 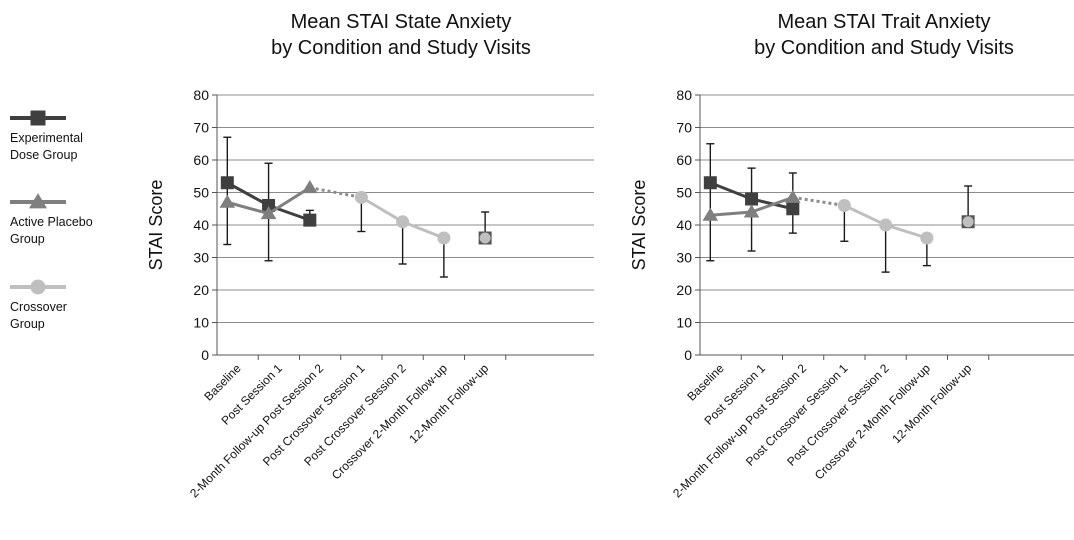 I want to click on legend-label: Crossover, so click(x=38, y=307).